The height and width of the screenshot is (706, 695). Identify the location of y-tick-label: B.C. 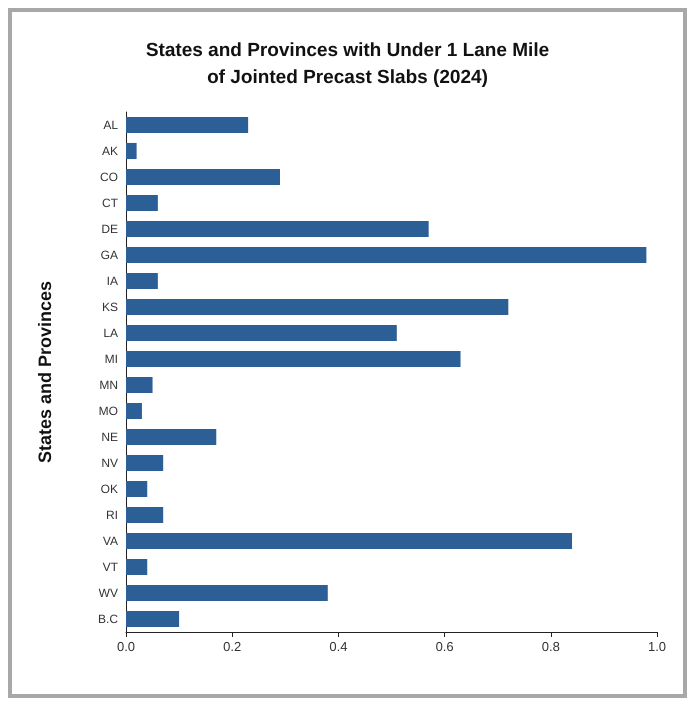
(108, 619).